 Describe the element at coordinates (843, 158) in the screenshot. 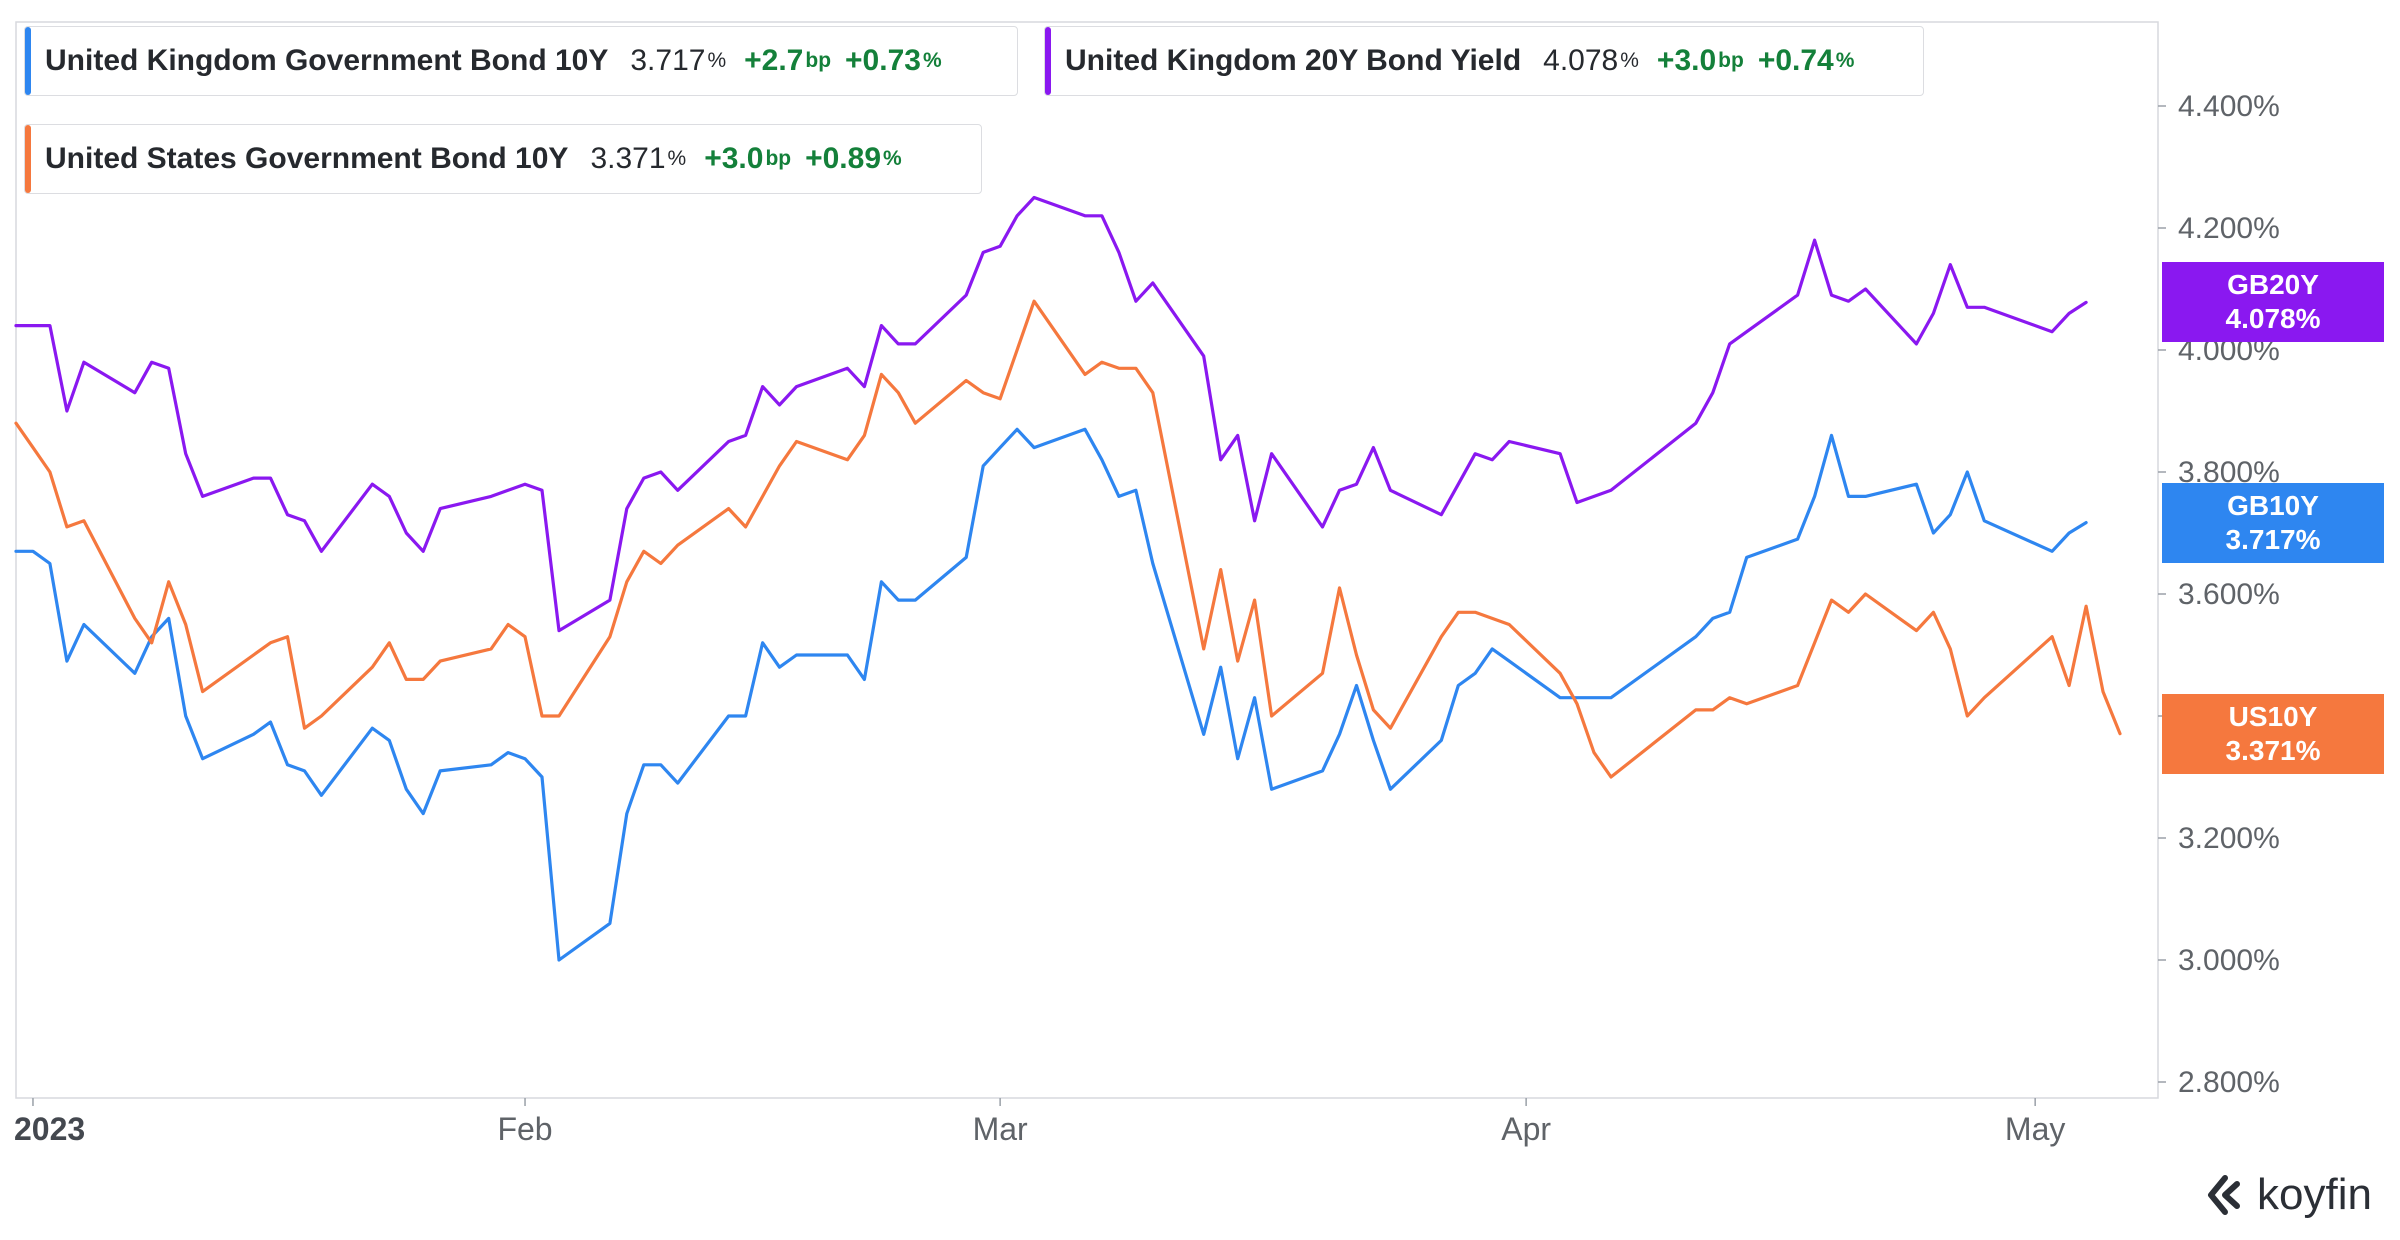

I see `legend-percent-change: +0.89` at that location.